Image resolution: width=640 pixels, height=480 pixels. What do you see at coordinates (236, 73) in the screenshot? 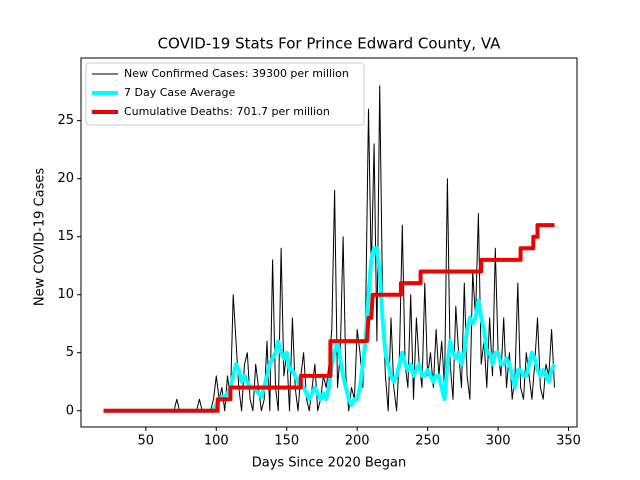
I see `legend-label: New Confirmed Cases: 39300 per million` at bounding box center [236, 73].